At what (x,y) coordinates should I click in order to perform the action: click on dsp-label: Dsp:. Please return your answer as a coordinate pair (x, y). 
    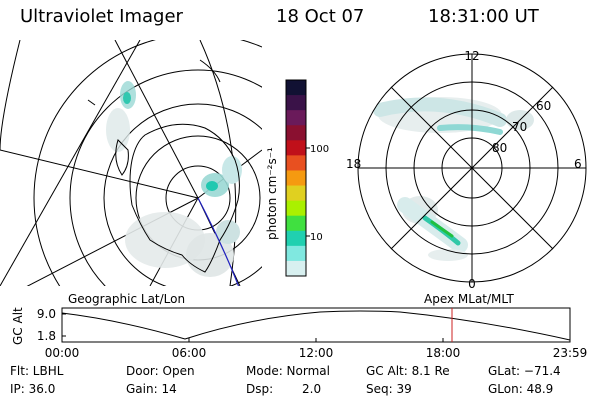
    Looking at the image, I should click on (260, 389).